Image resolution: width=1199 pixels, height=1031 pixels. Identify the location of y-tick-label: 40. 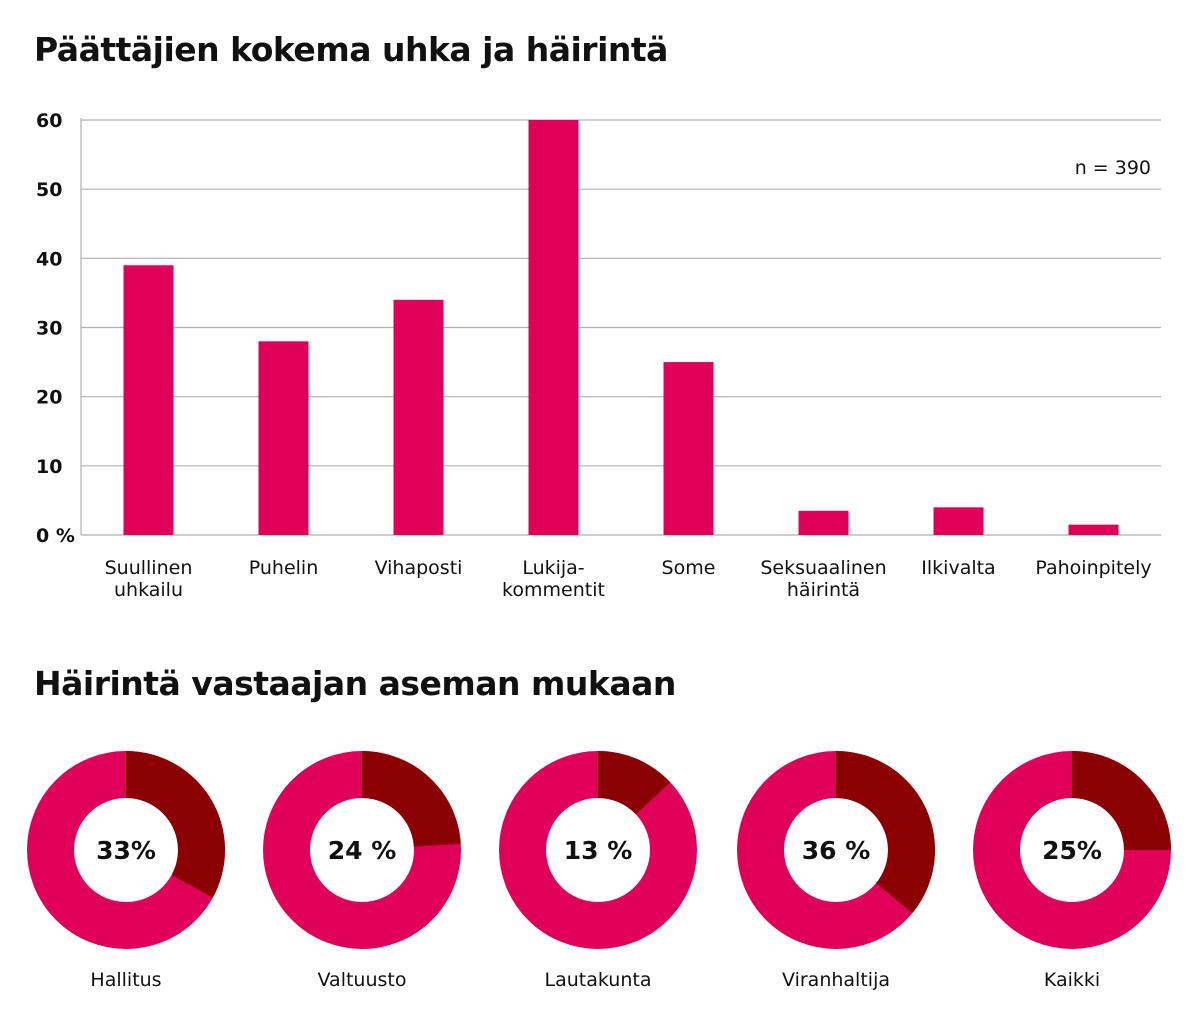
(49, 259).